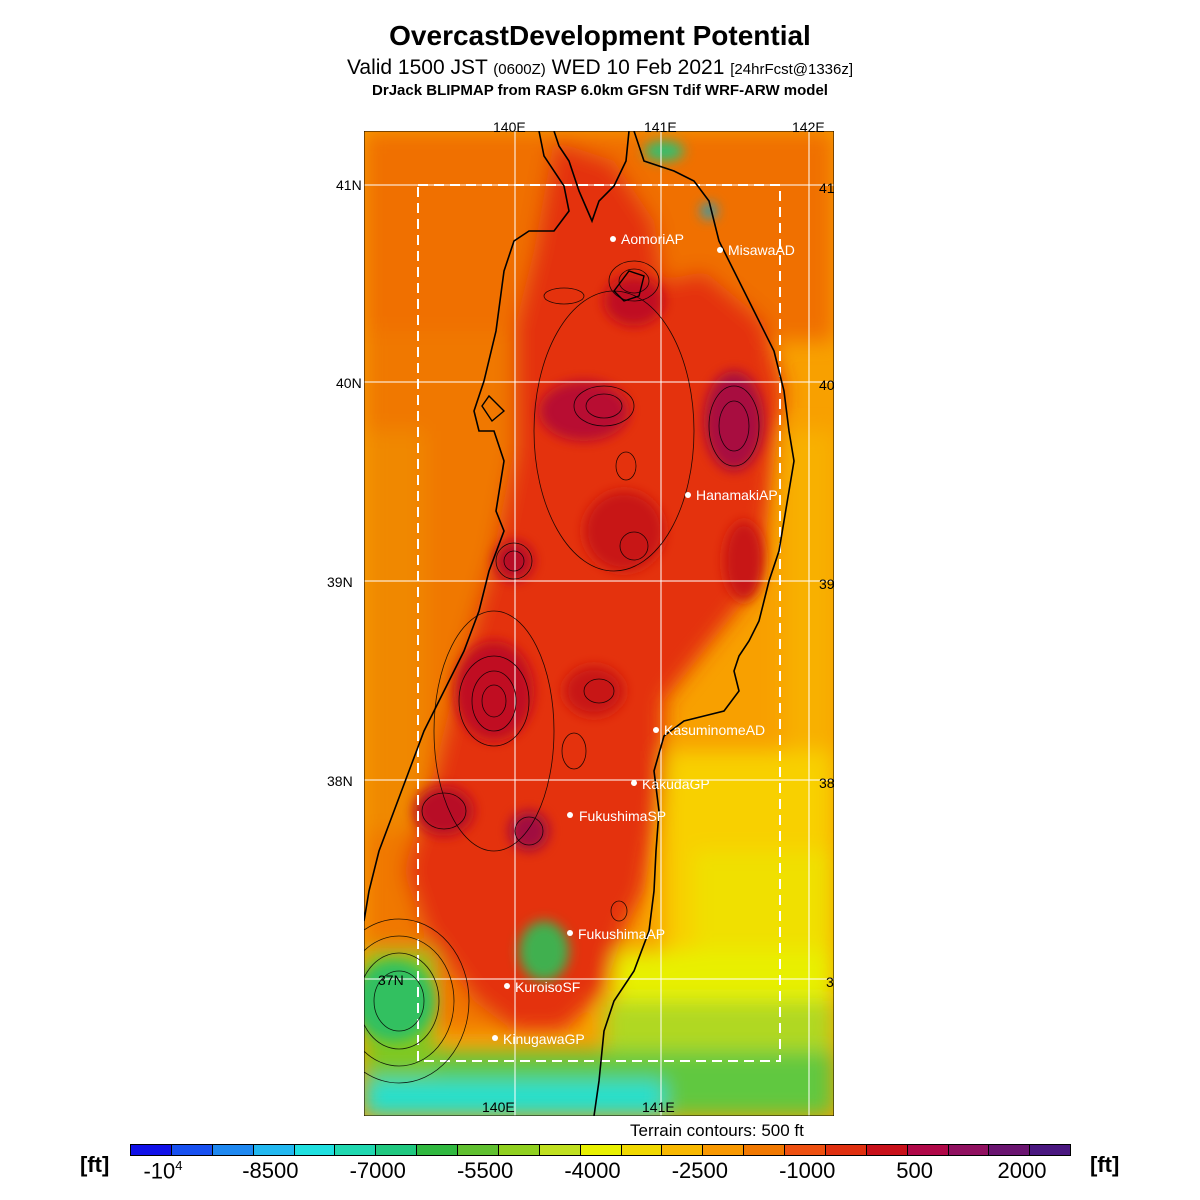 This screenshot has width=1200, height=1200. I want to click on lon-label-top: 140E, so click(509, 127).